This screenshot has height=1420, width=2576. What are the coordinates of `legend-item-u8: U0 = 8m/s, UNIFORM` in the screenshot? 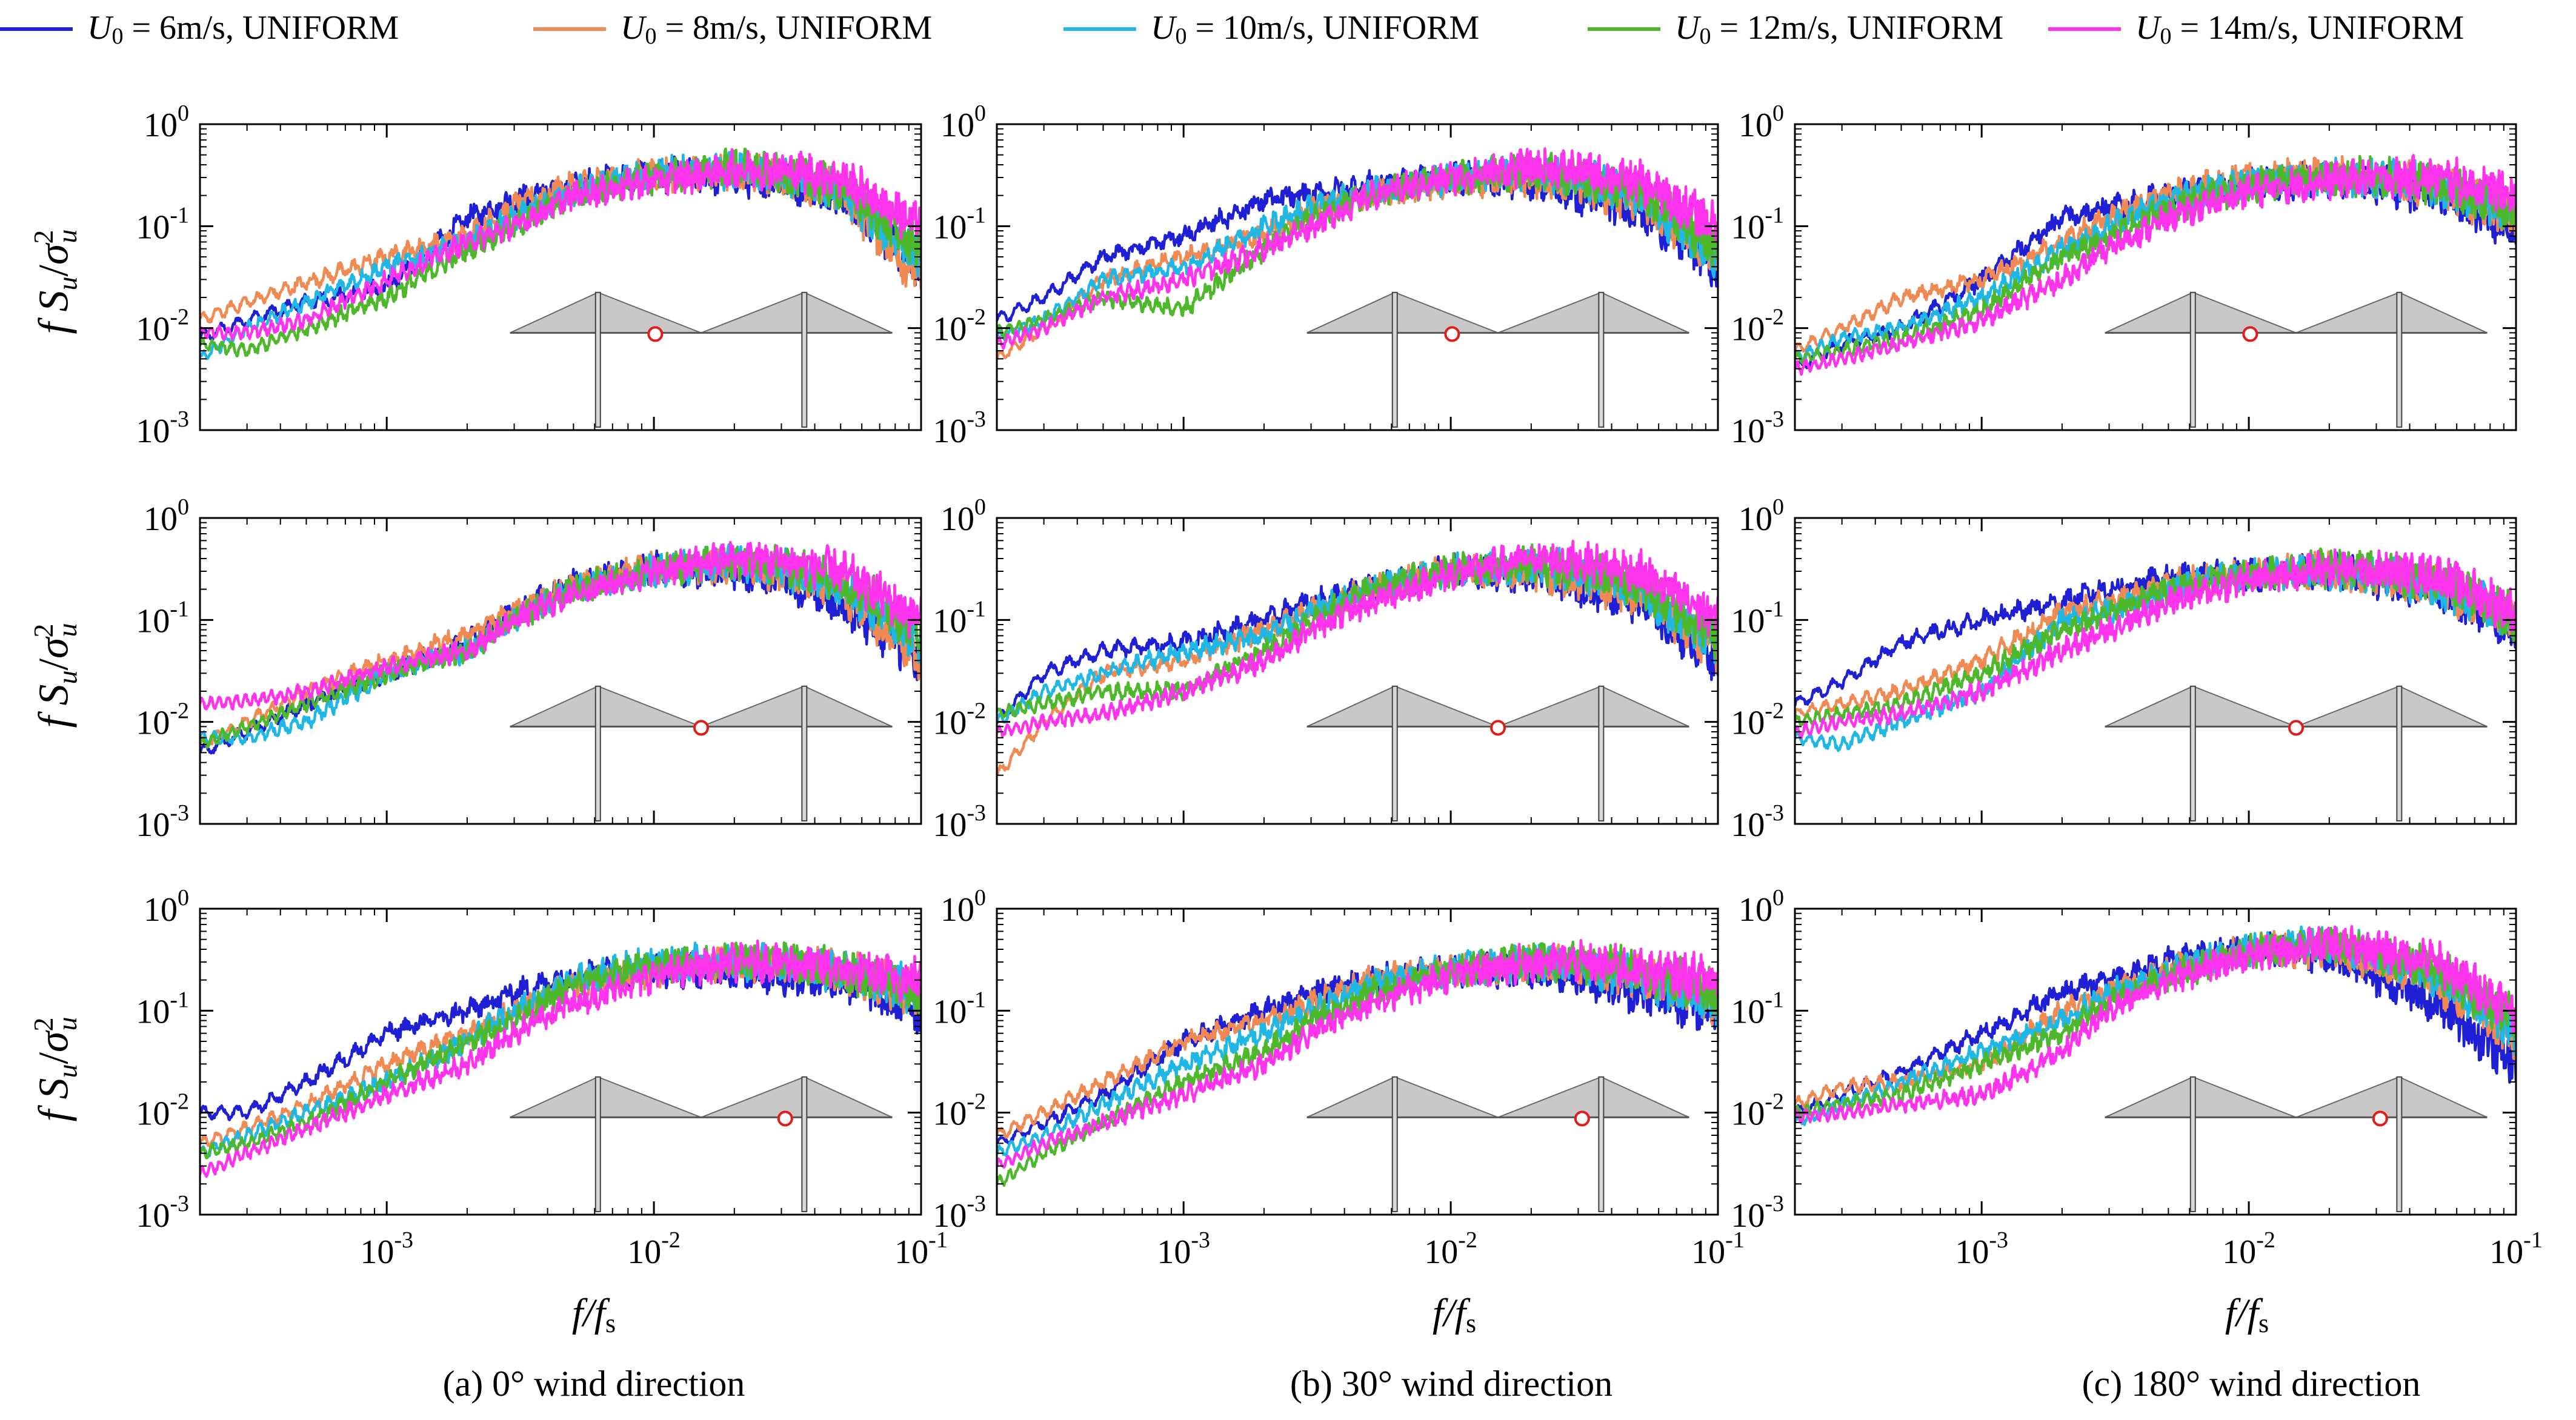 It's located at (732, 29).